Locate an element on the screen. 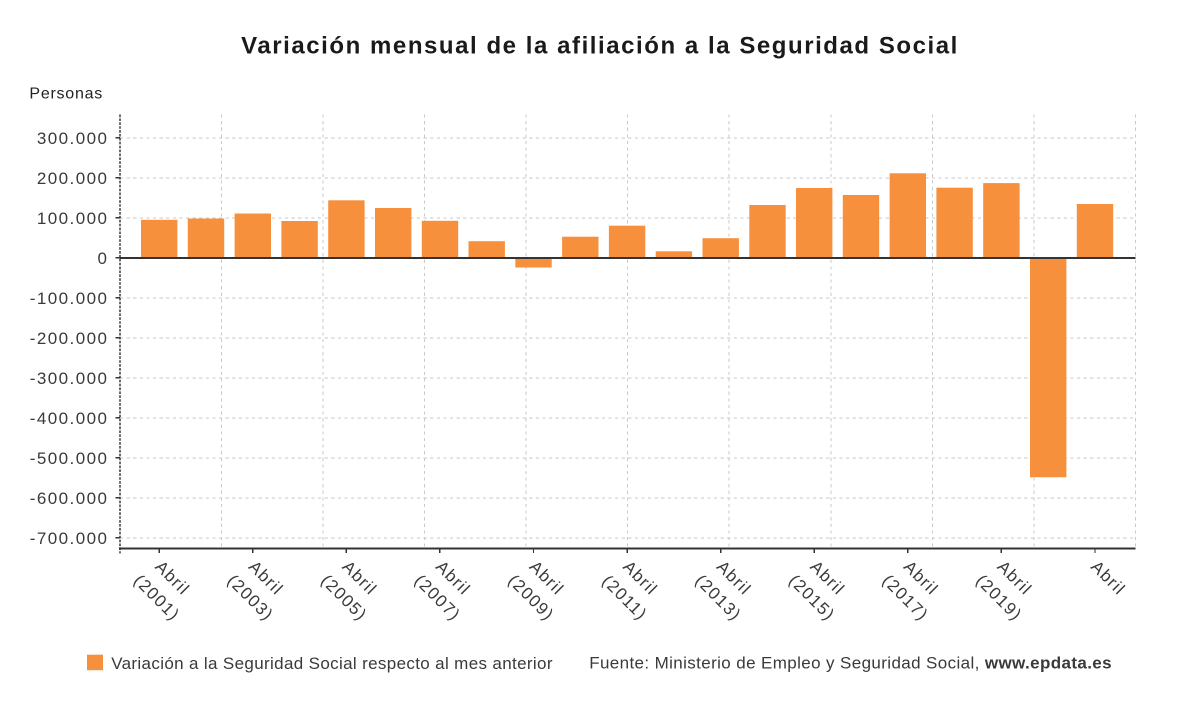 Image resolution: width=1200 pixels, height=710 pixels. svg-text: 300.000 is located at coordinates (73, 138).